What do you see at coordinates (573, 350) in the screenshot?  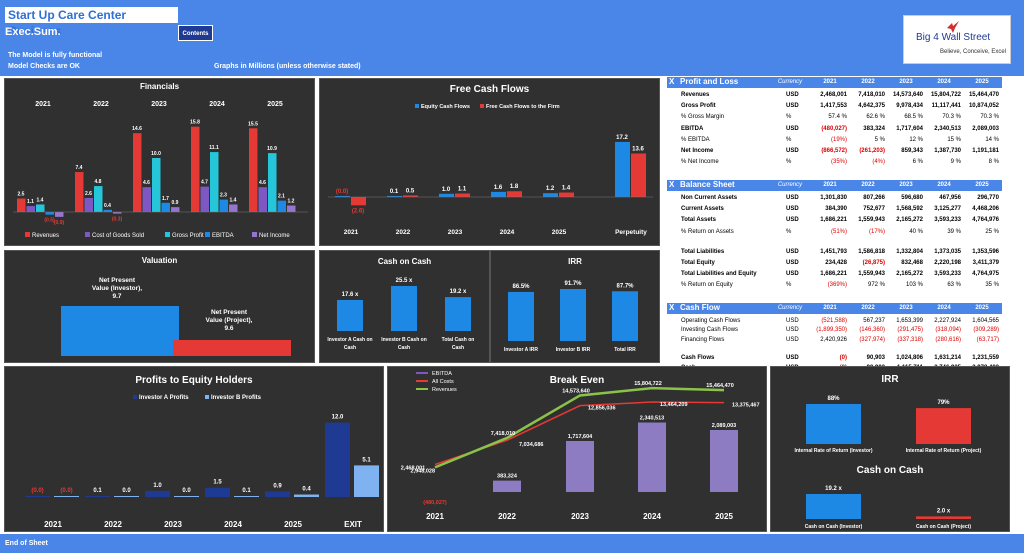 I see `small-bar-category: Investor B IRR` at bounding box center [573, 350].